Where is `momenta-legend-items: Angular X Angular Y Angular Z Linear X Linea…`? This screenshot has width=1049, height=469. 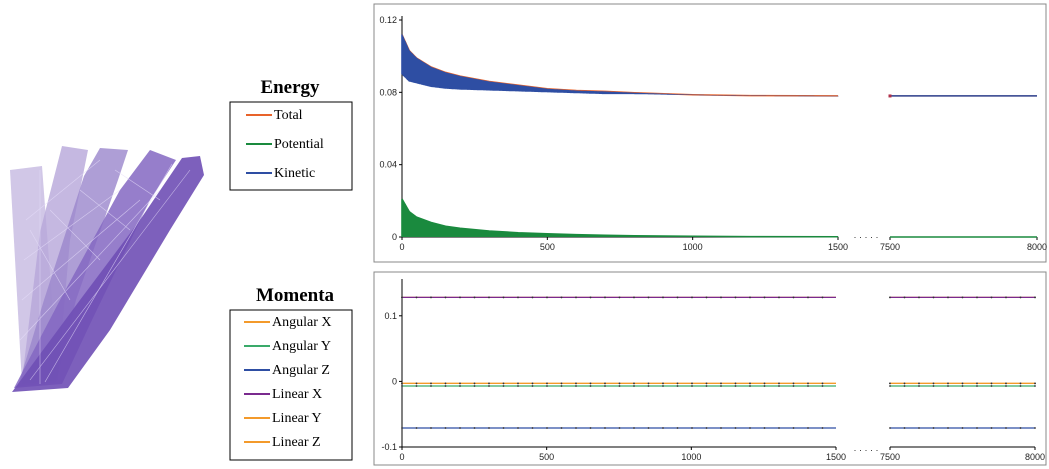 momenta-legend-items: Angular X Angular Y Angular Z Linear X Linea… is located at coordinates (288, 382).